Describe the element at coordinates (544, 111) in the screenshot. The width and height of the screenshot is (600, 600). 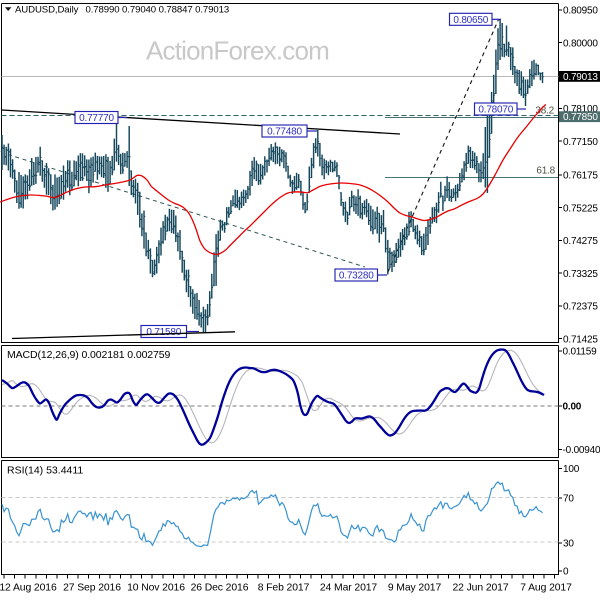
I see `svg-text: 38.2` at that location.